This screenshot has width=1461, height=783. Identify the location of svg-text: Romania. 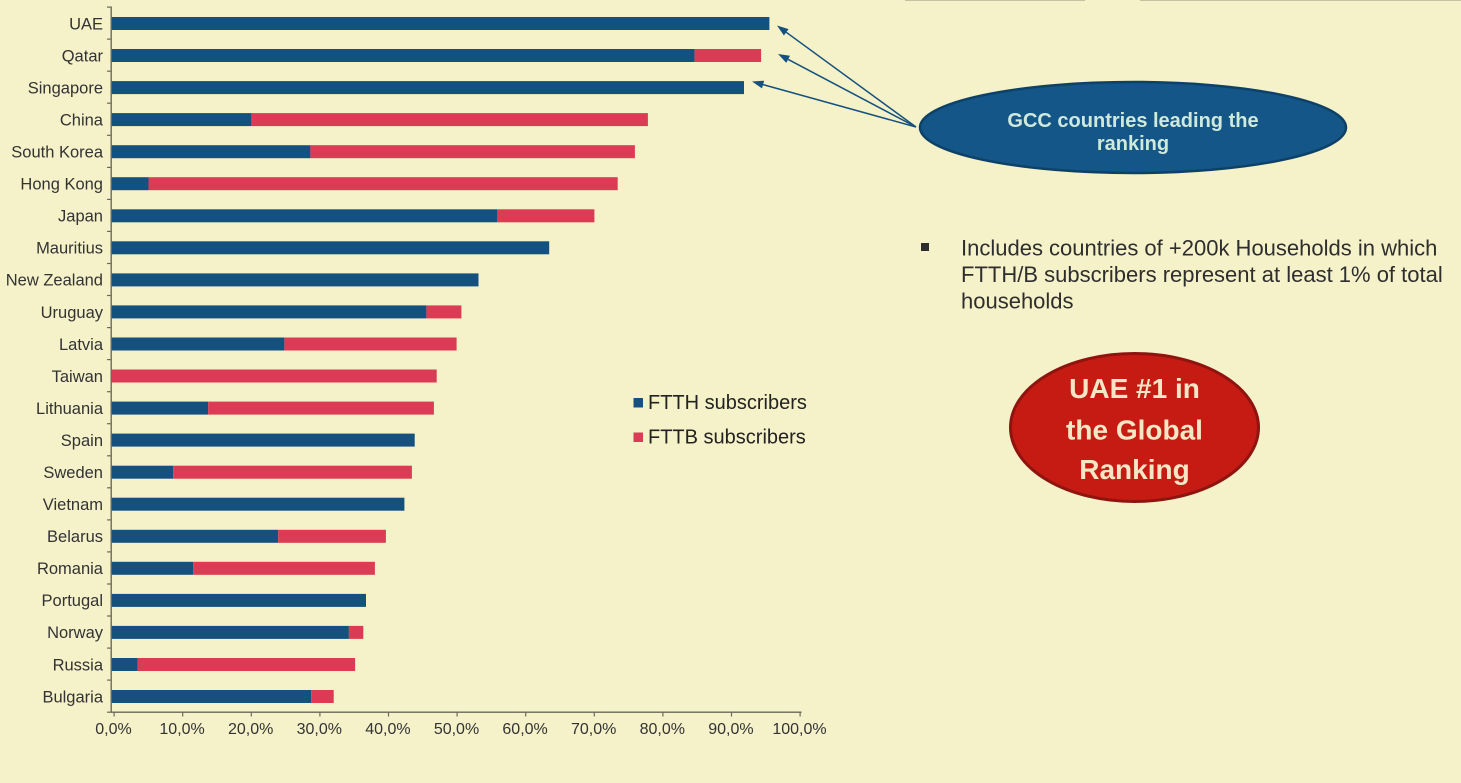
(70, 569).